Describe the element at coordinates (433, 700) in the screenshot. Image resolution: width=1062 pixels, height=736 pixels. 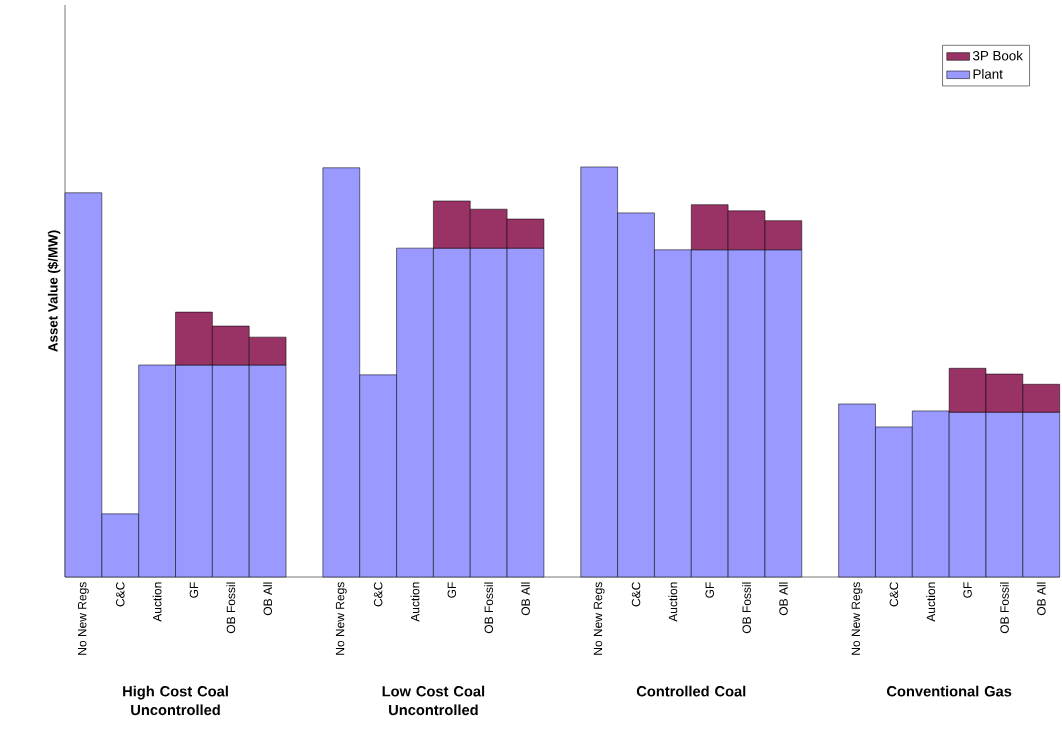
I see `text: Low Cost Coal Uncontrolled` at that location.